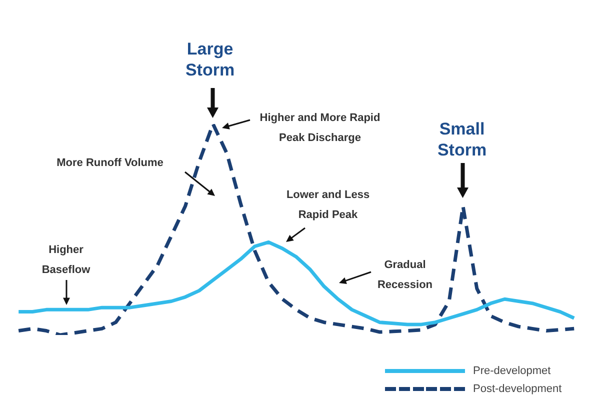 The image size is (595, 404). I want to click on annotation: Gradual Recession, so click(405, 275).